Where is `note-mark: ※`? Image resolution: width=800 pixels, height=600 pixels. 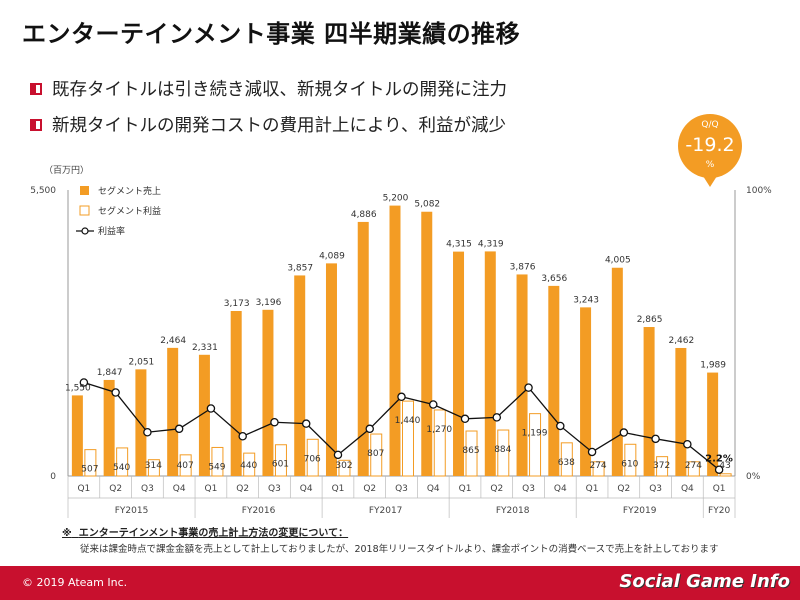 note-mark: ※ is located at coordinates (67, 533).